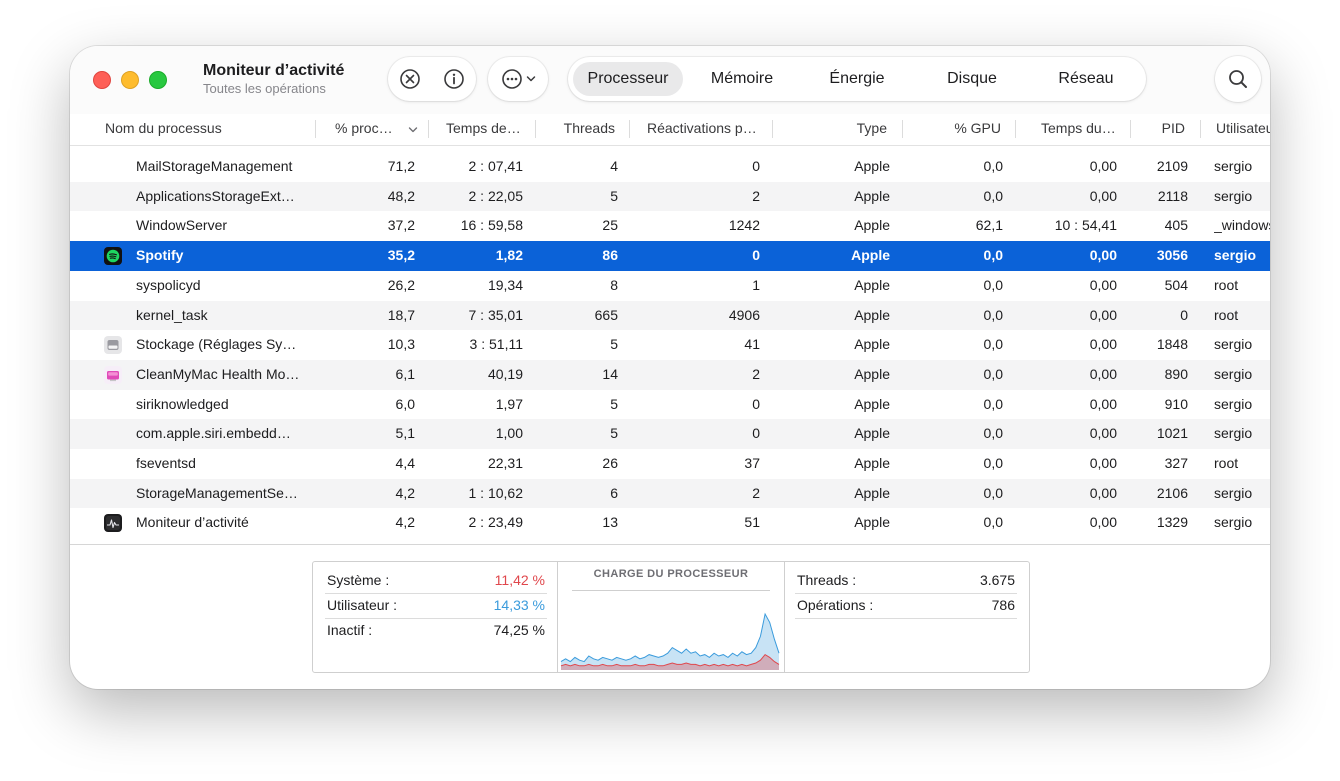 This screenshot has width=1340, height=781. What do you see at coordinates (589, 128) in the screenshot?
I see `column-header-threads: Threads` at bounding box center [589, 128].